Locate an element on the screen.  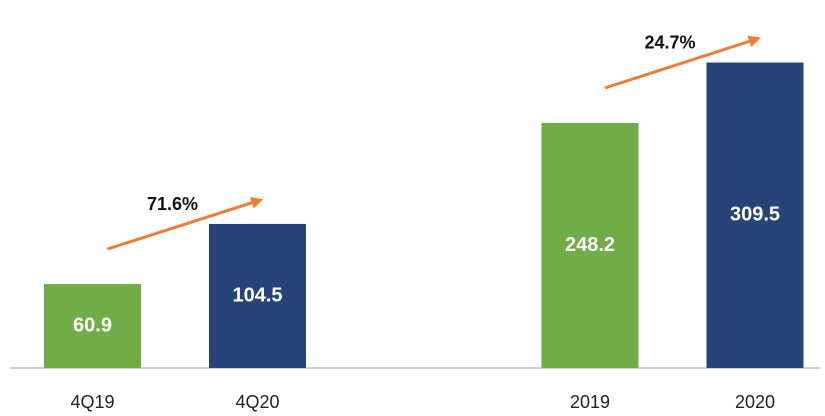
annotation: 71.6% is located at coordinates (172, 204).